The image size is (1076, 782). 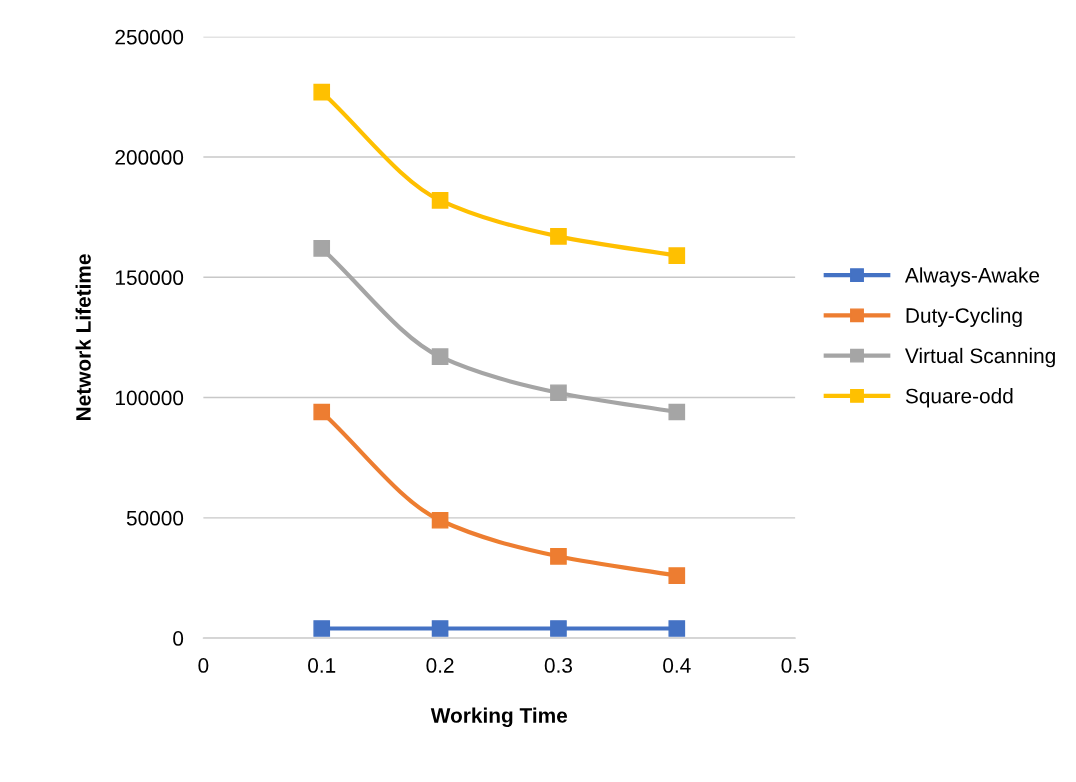 What do you see at coordinates (980, 357) in the screenshot?
I see `legend-label: Virtual Scanning` at bounding box center [980, 357].